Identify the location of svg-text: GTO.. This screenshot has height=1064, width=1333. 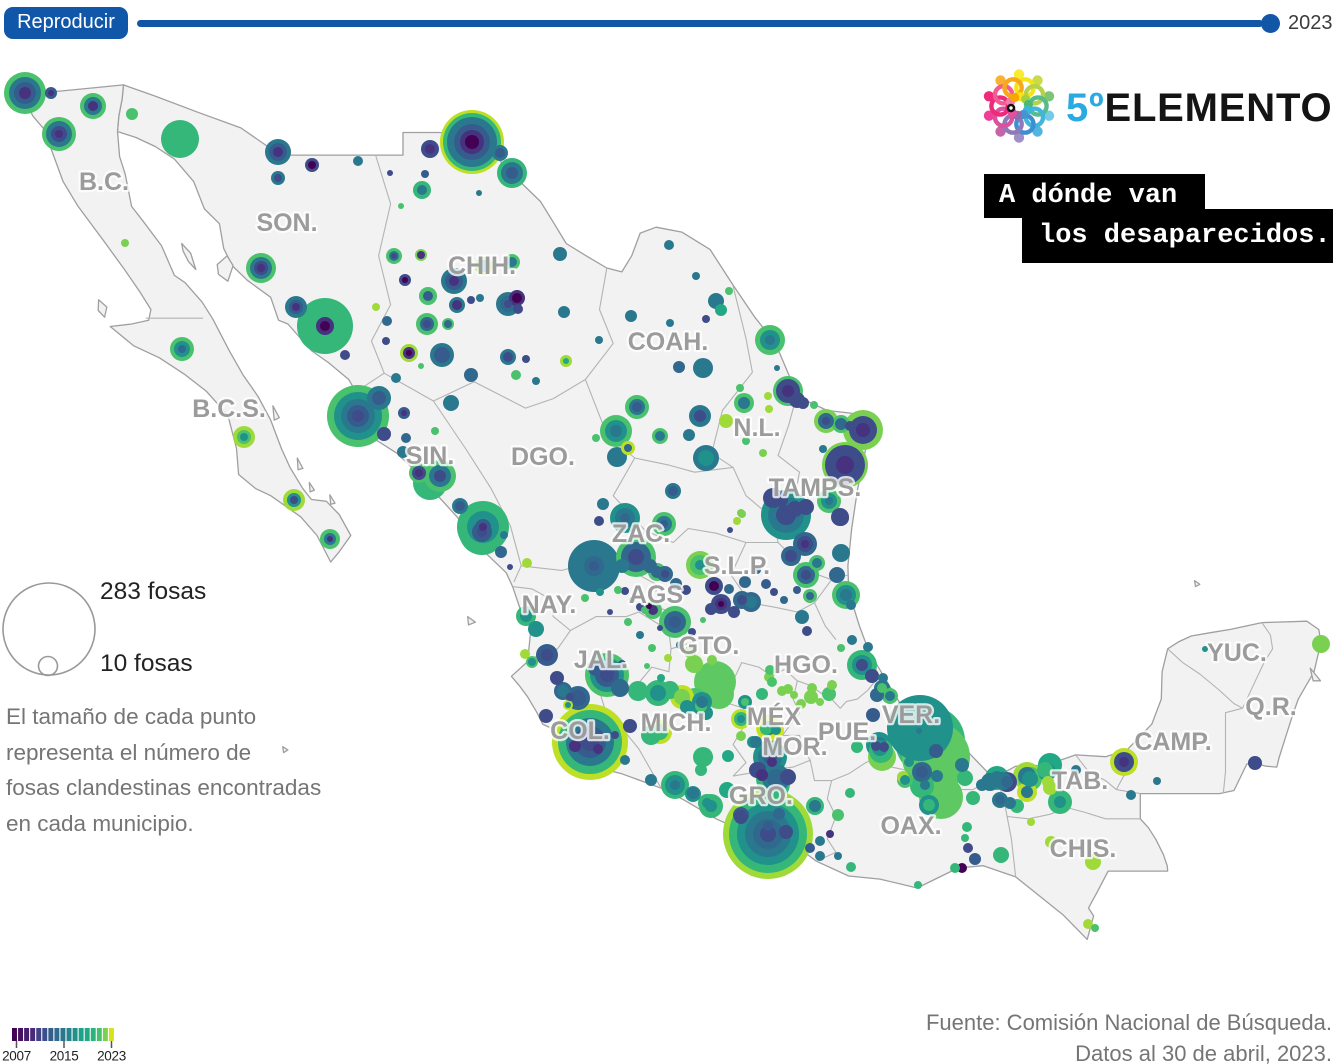
(709, 646).